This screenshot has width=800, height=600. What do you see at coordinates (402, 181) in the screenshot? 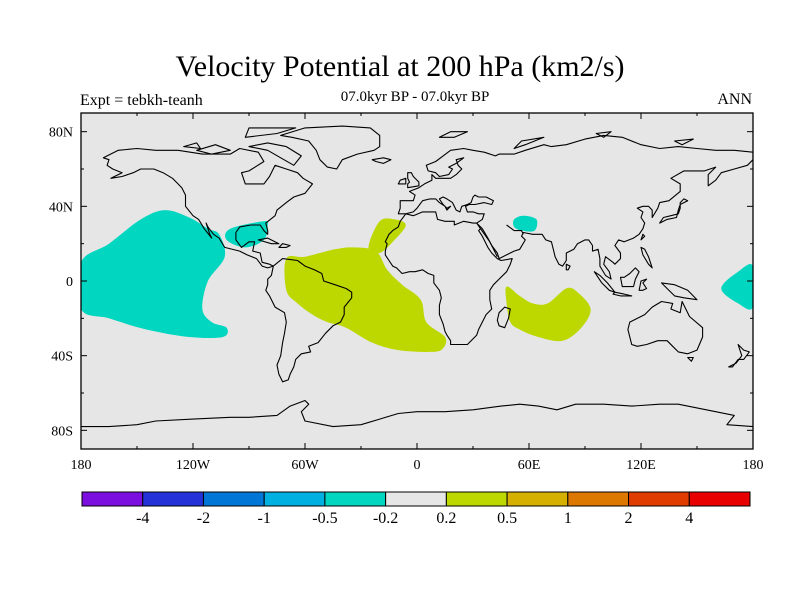
I see `coast-ireland` at bounding box center [402, 181].